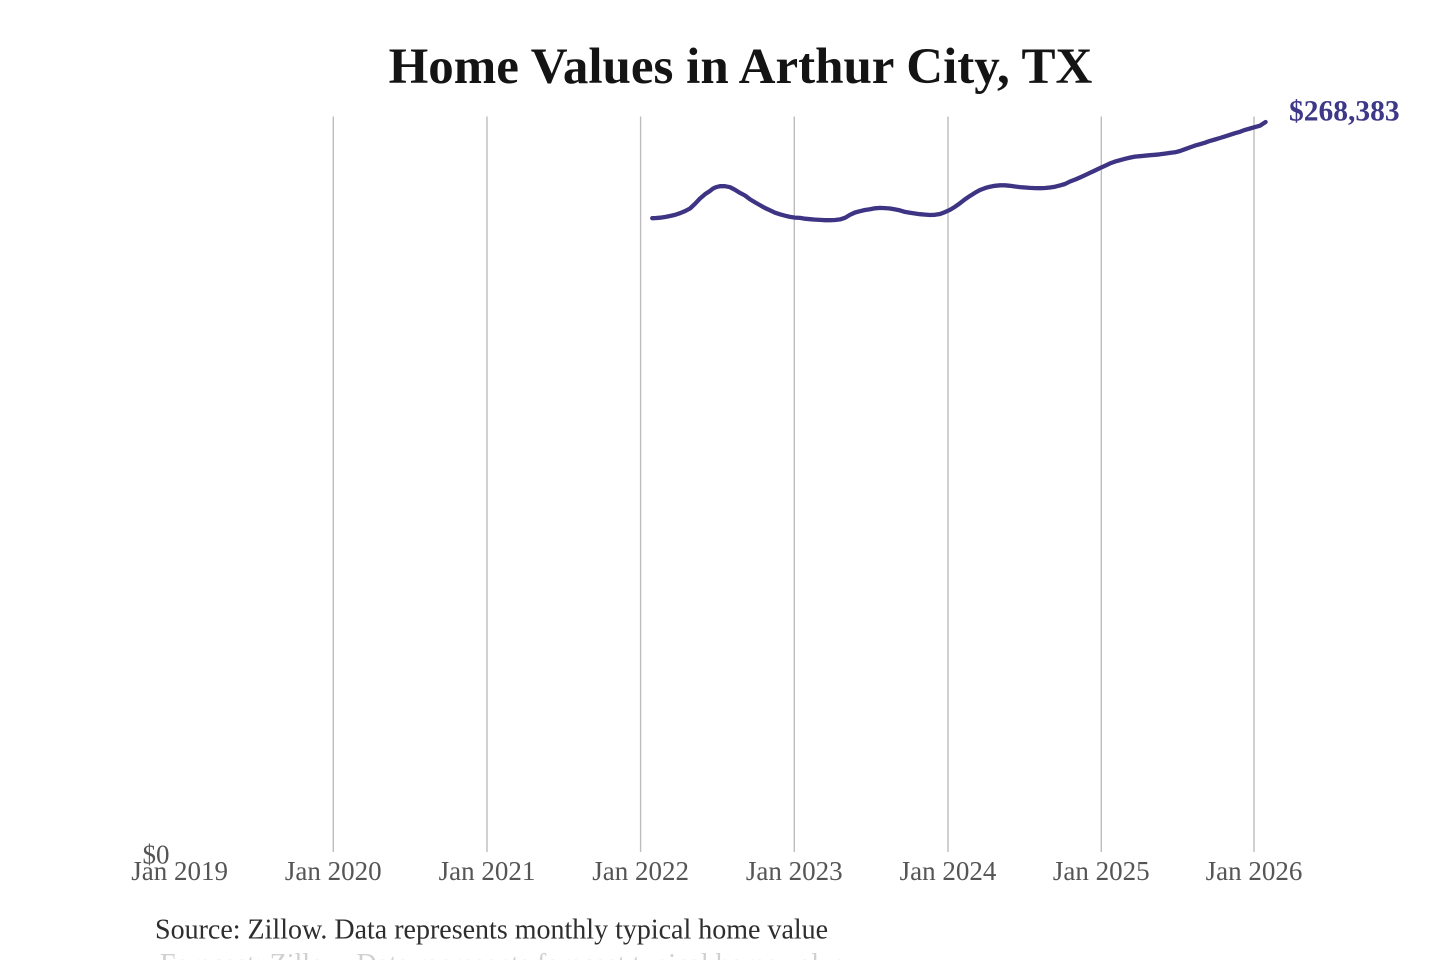 The width and height of the screenshot is (1440, 960). What do you see at coordinates (333, 871) in the screenshot?
I see `svg-text: Jan 2020` at bounding box center [333, 871].